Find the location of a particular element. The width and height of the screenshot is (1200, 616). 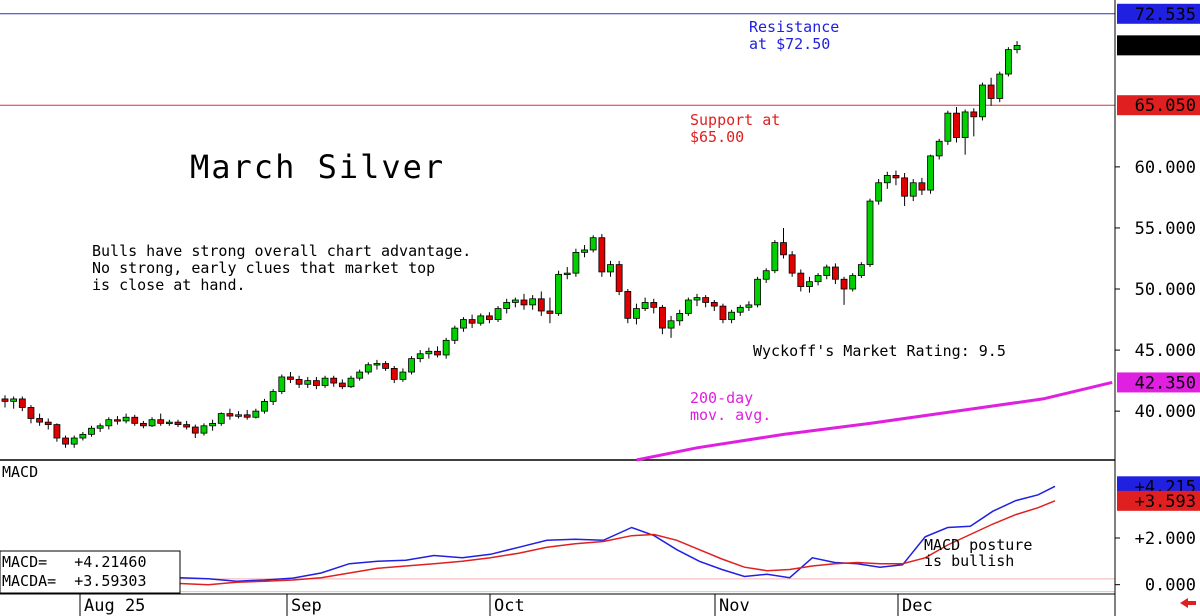

resistance-label-1: Resistance is located at coordinates (794, 27).